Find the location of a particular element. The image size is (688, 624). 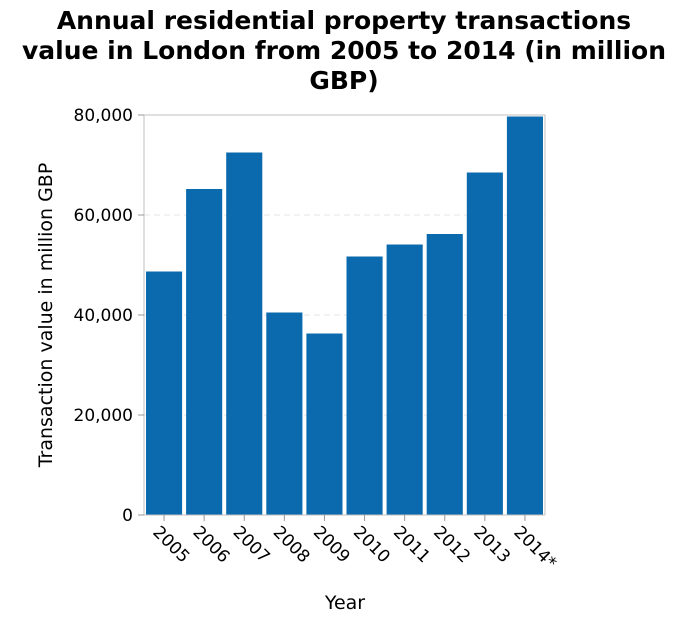

y-tick-label: 80,000 is located at coordinates (103, 116).